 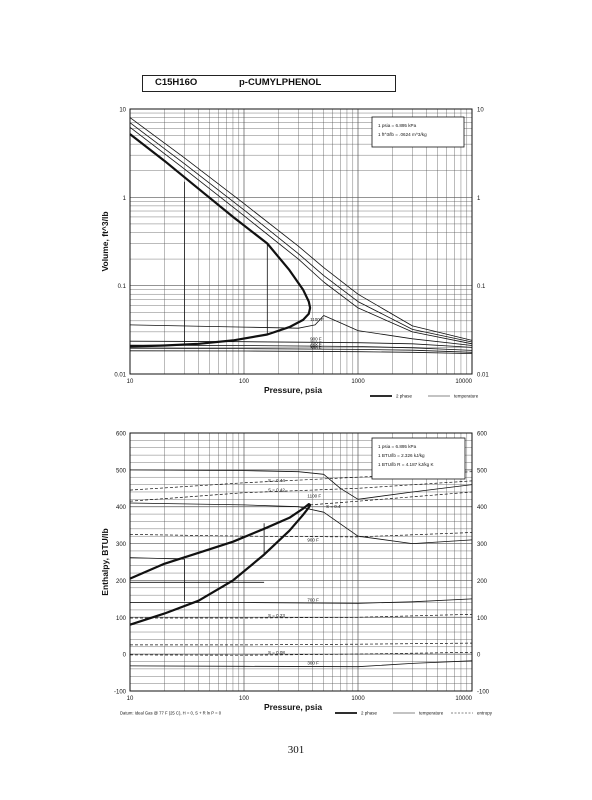 I want to click on chemical-formula: C15H16O, so click(x=176, y=82).